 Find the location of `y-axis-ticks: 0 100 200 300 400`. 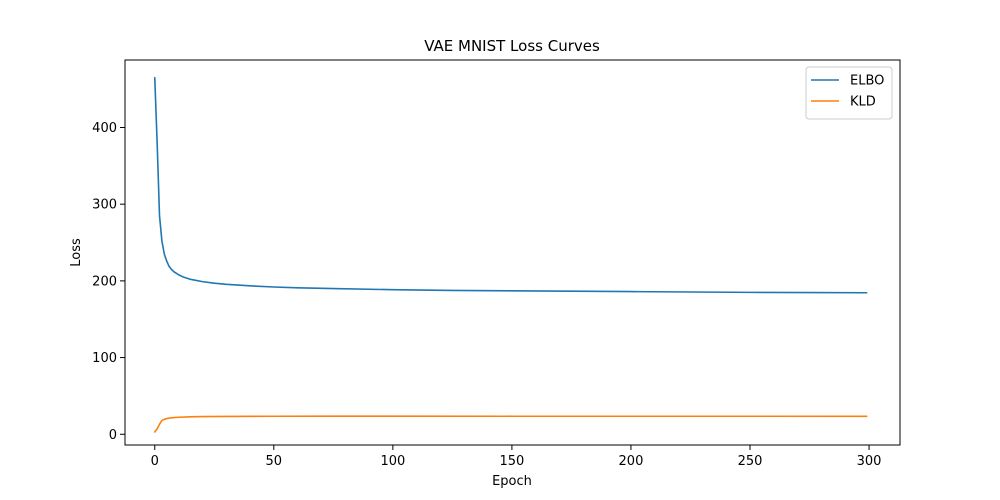

y-axis-ticks: 0 100 200 300 400 is located at coordinates (108, 282).